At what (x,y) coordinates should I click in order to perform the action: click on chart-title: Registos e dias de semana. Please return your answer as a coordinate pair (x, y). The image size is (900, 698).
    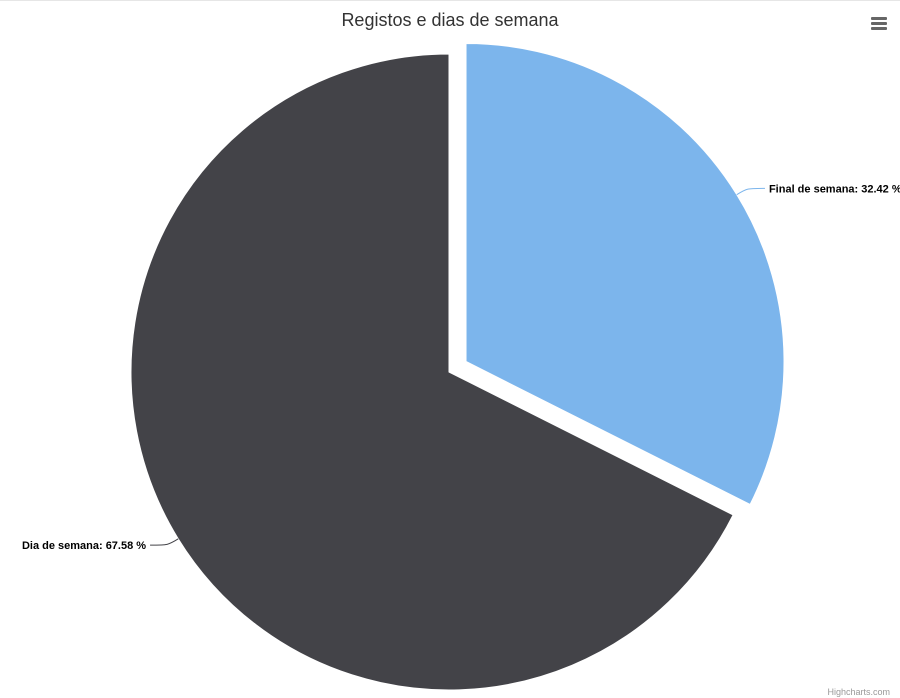
    Looking at the image, I should click on (450, 20).